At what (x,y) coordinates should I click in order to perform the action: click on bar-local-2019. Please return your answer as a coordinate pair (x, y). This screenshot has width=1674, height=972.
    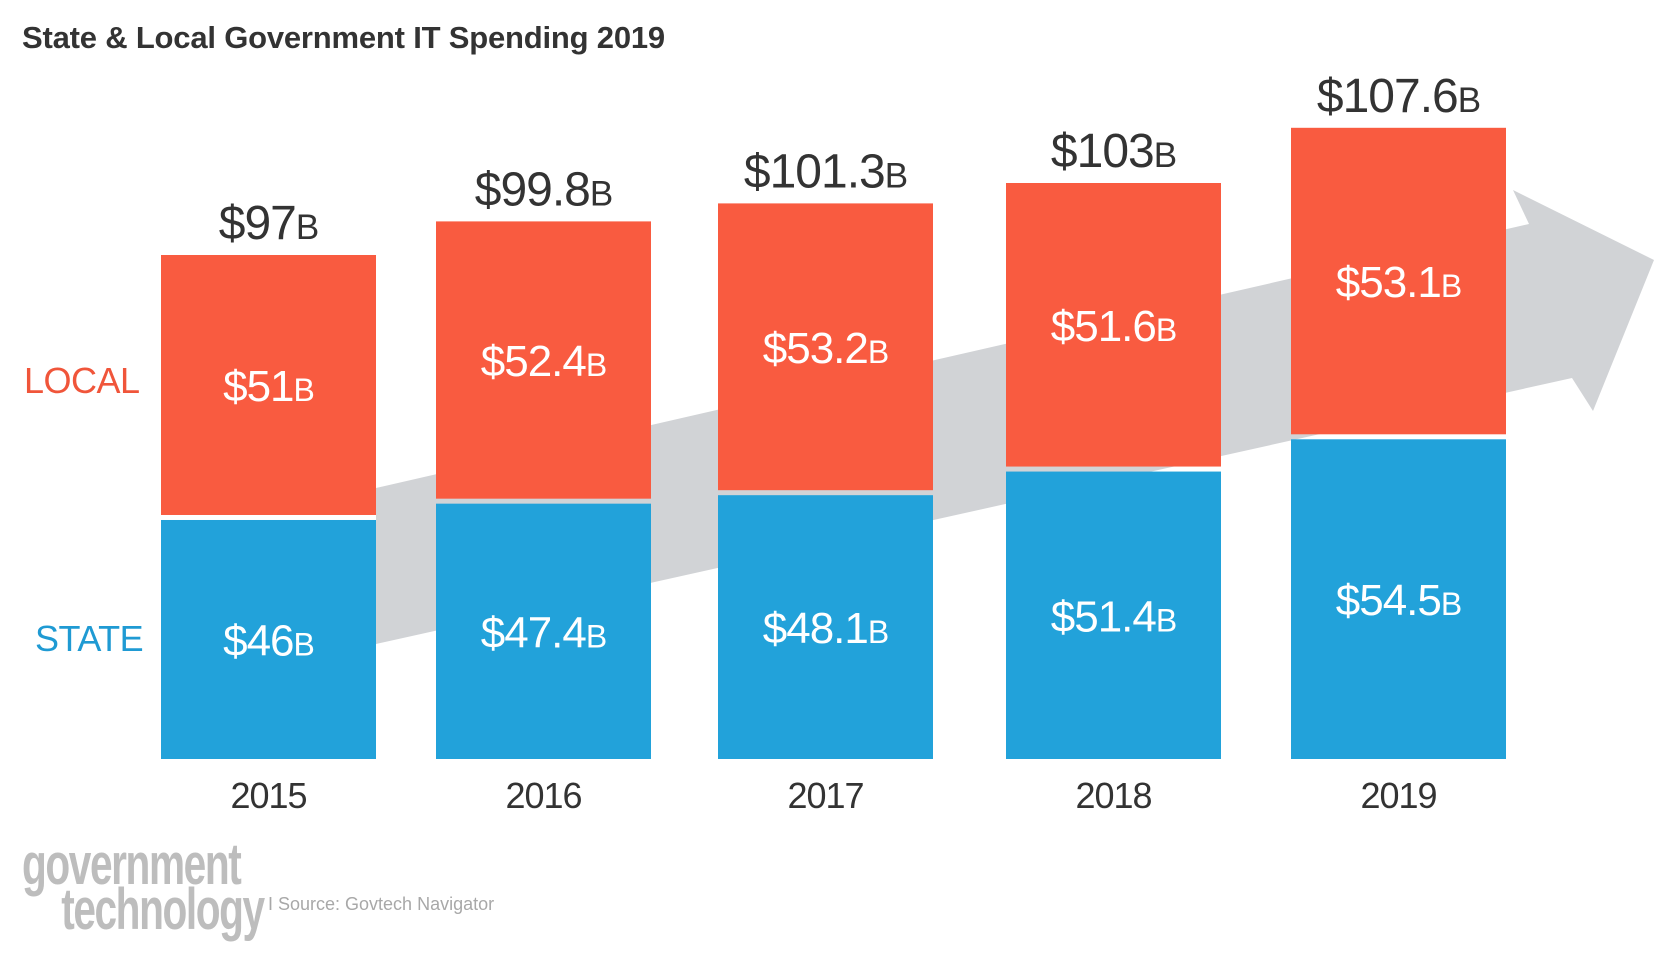
    Looking at the image, I should click on (1398, 281).